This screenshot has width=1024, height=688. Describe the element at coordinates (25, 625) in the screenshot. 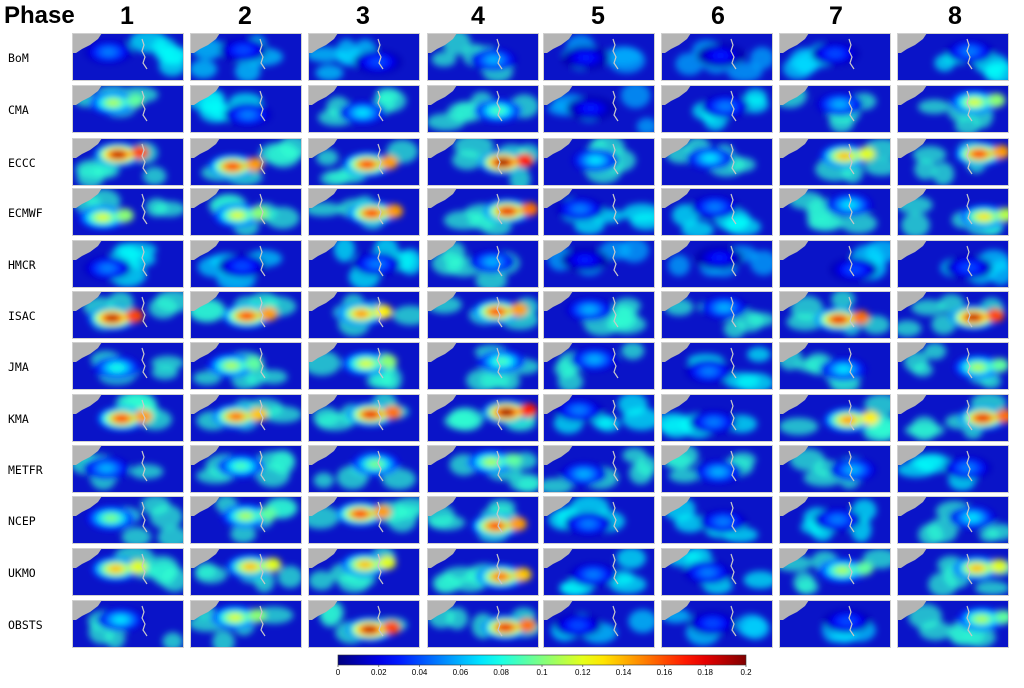

I see `model-label-obsts: OBSTS` at that location.